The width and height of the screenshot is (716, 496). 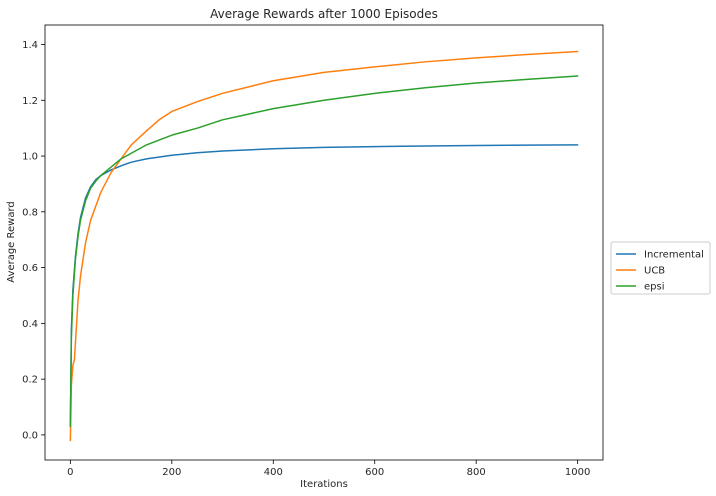 I want to click on y-tick-label: 0.2, so click(x=30, y=380).